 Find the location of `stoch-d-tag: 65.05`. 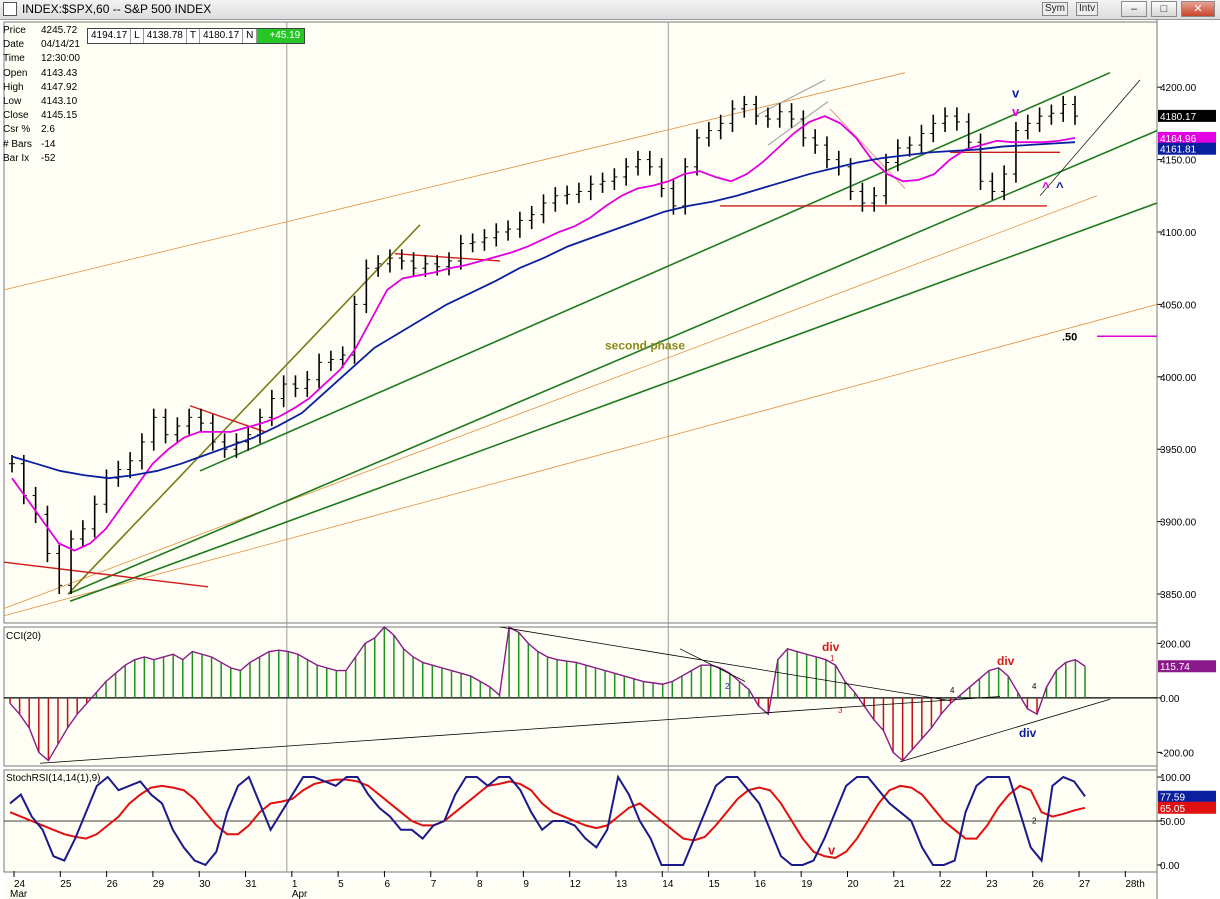

stoch-d-tag: 65.05 is located at coordinates (1172, 809).